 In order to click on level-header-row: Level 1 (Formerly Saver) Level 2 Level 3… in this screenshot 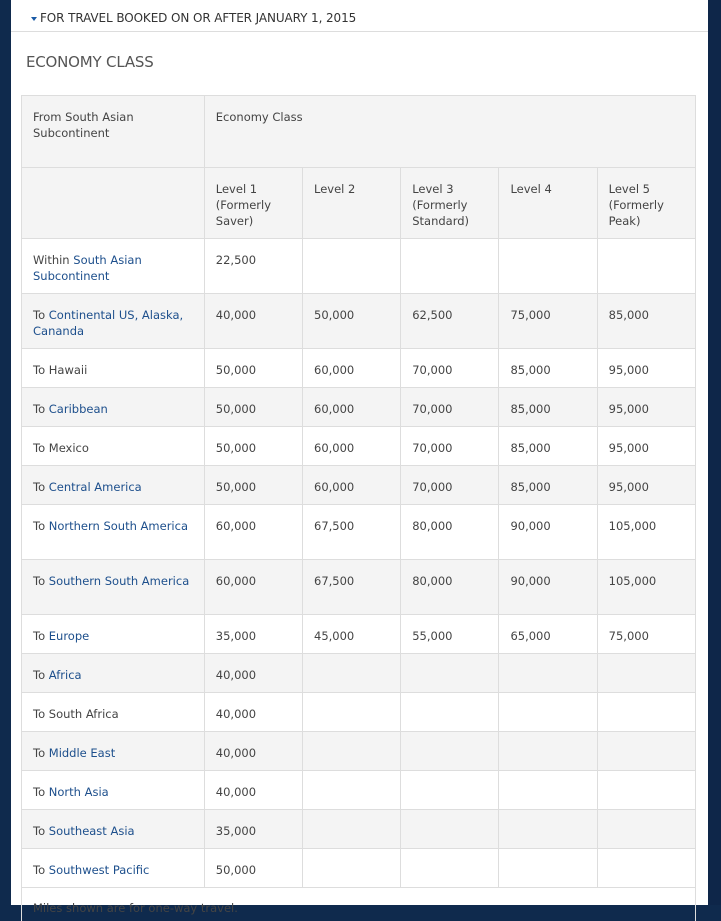, I will do `click(359, 203)`.